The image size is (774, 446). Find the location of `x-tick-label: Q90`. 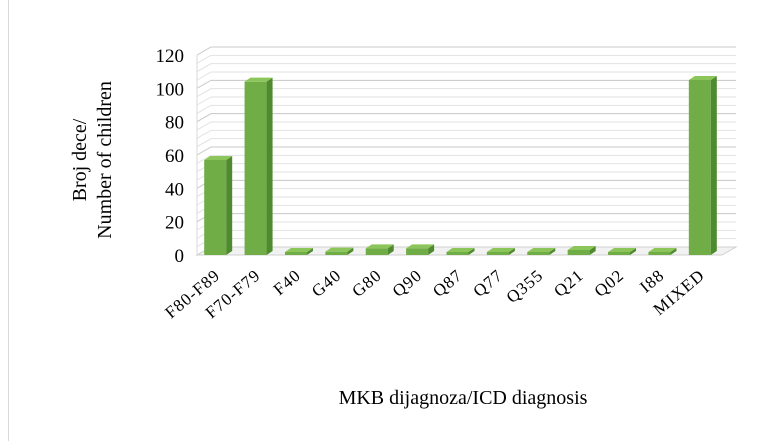

x-tick-label: Q90 is located at coordinates (407, 283).